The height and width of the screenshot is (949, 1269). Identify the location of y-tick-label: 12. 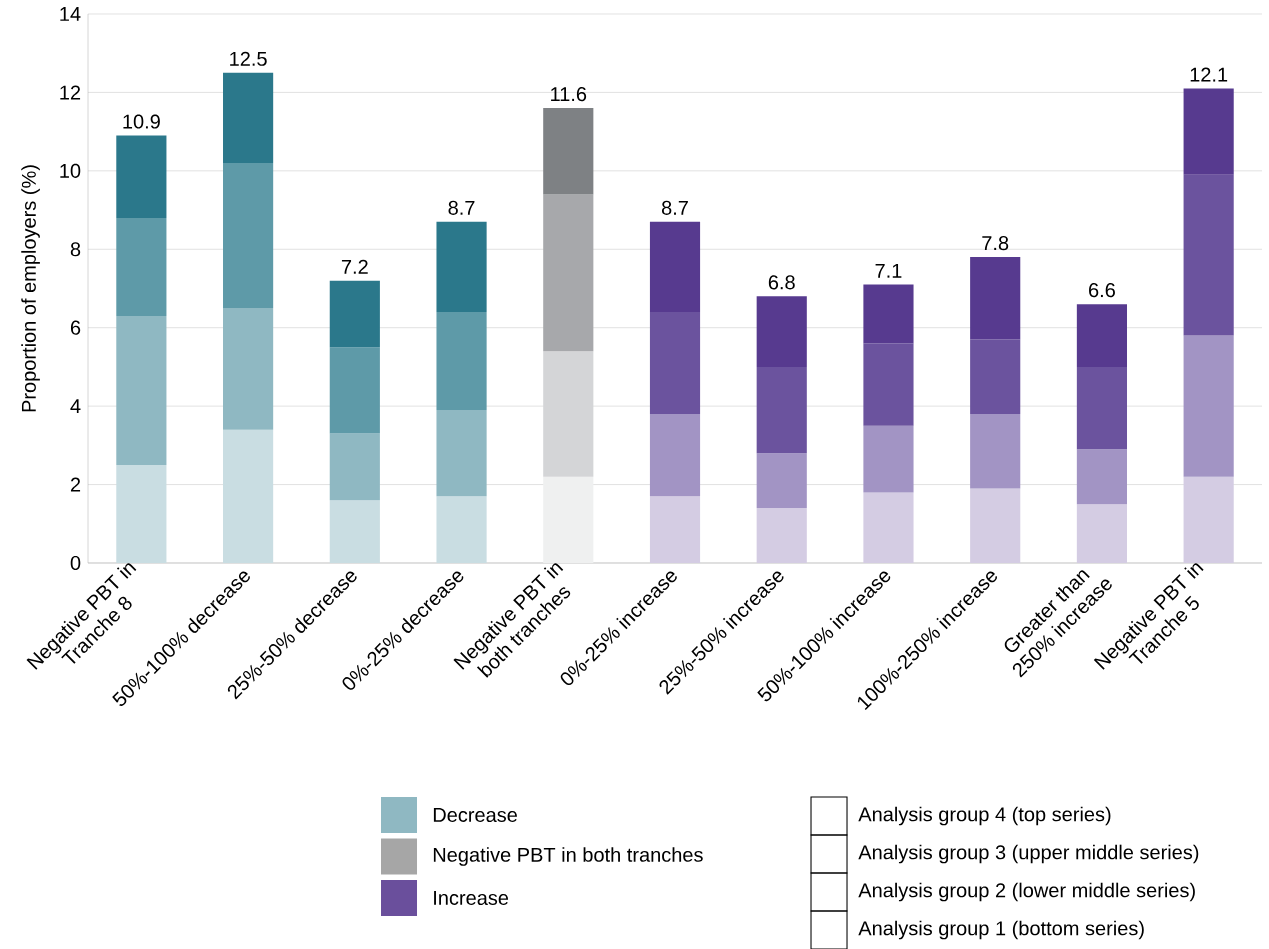
(70, 92).